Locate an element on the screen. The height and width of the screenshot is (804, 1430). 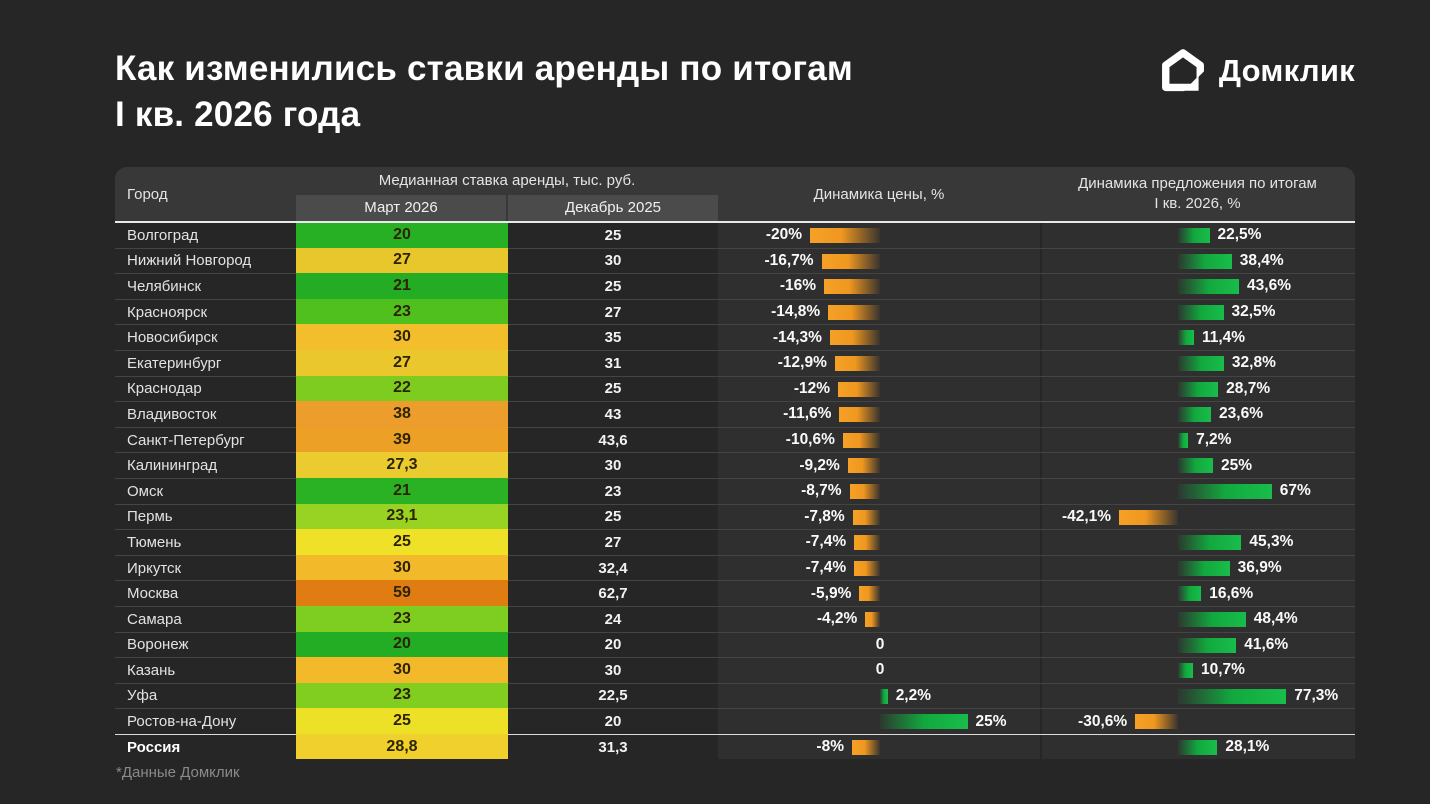
city-cell: Владивосток is located at coordinates (172, 414).